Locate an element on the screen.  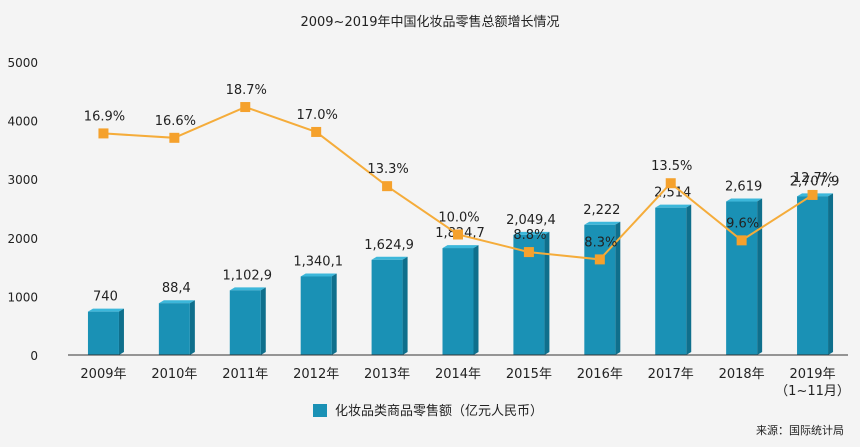
line-value-label: 16.6% is located at coordinates (175, 121).